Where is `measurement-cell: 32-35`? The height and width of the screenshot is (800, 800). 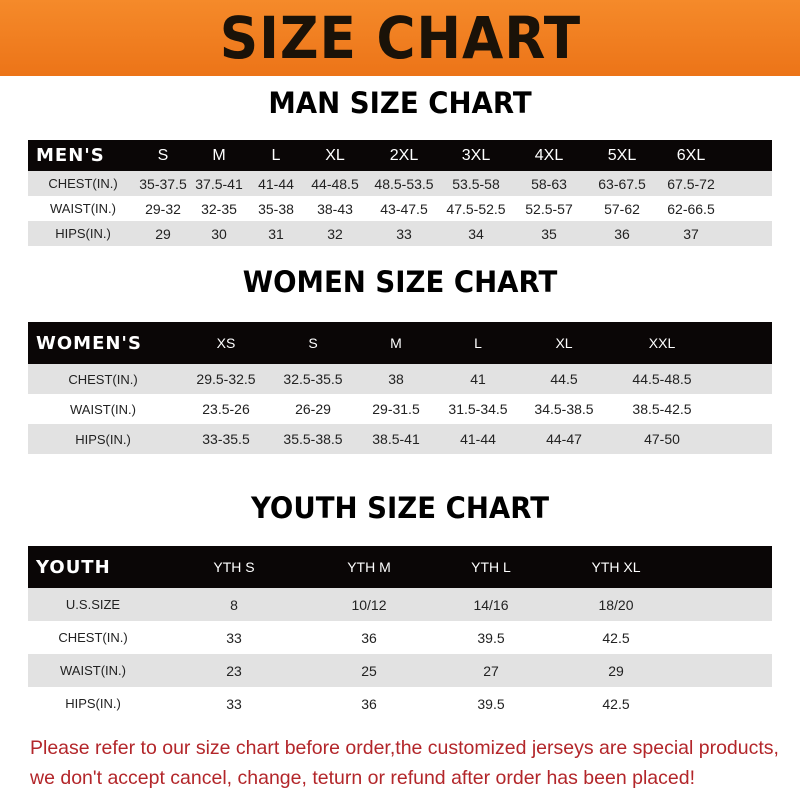 measurement-cell: 32-35 is located at coordinates (219, 208).